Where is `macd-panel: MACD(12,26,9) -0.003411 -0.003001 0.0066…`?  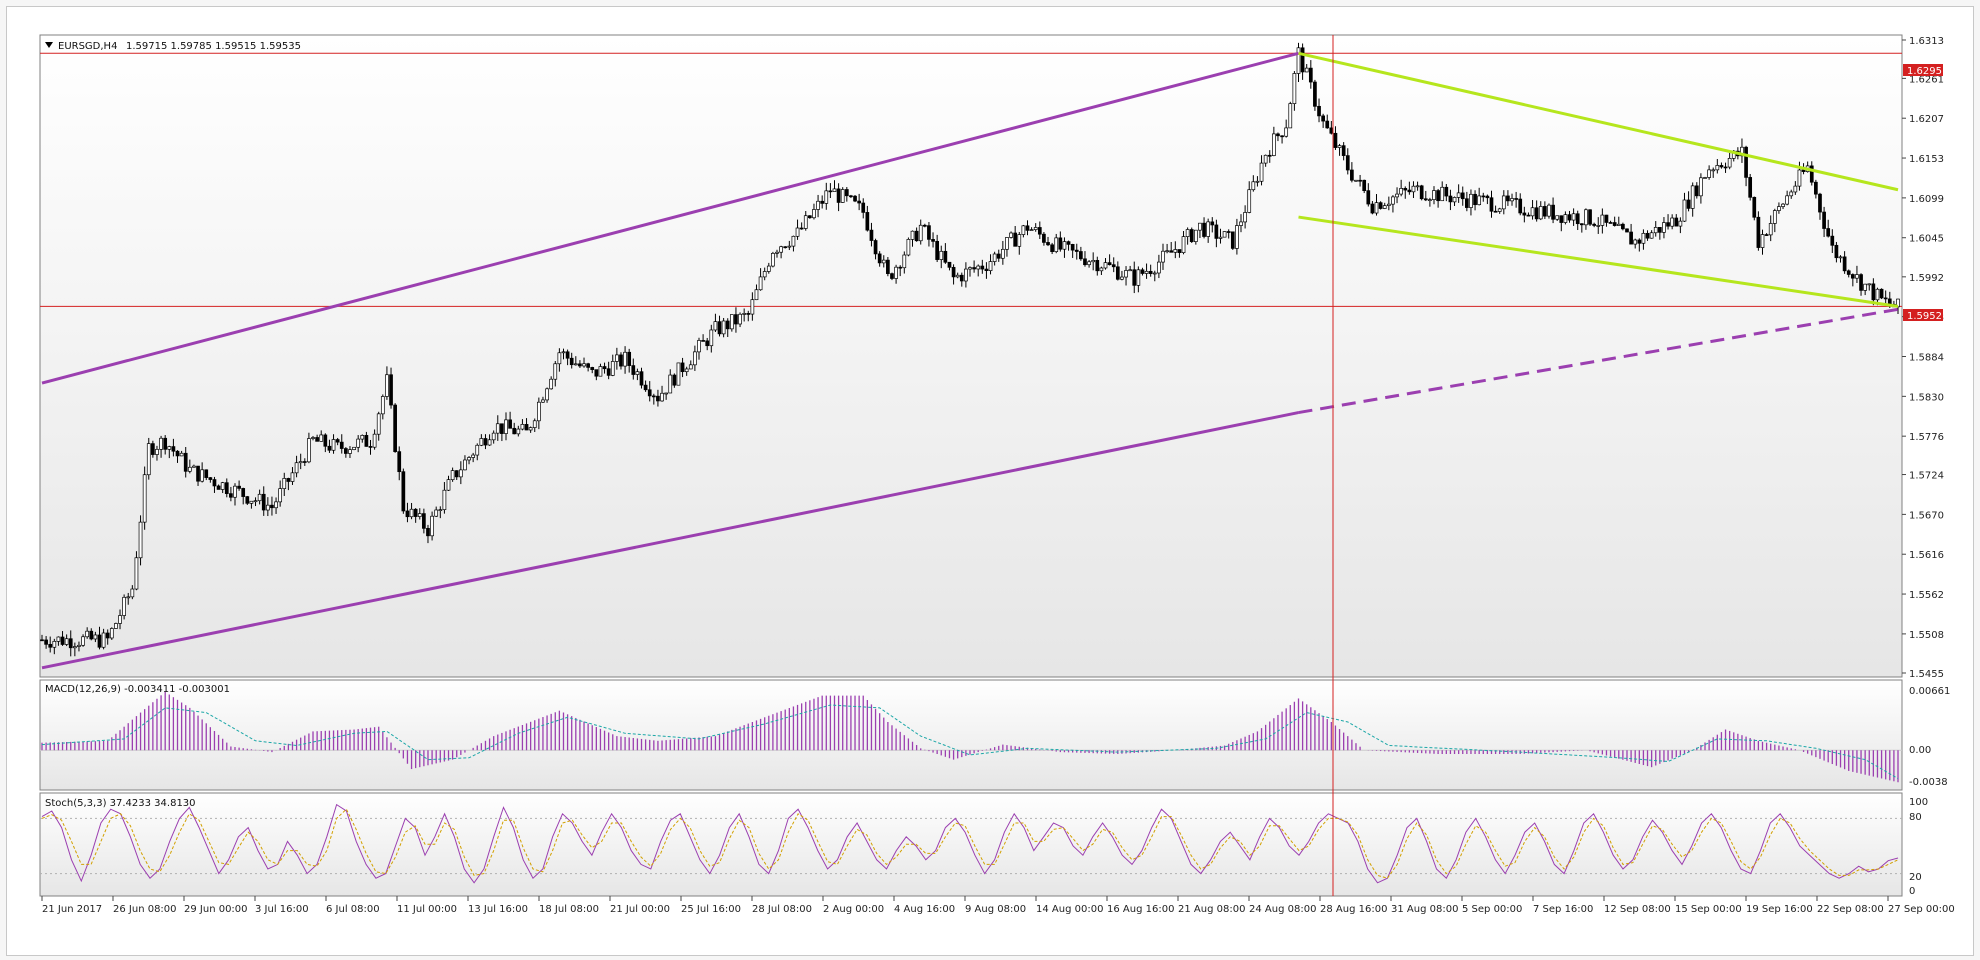
macd-panel: MACD(12,26,9) -0.003411 -0.003001 0.0066… is located at coordinates (994, 735).